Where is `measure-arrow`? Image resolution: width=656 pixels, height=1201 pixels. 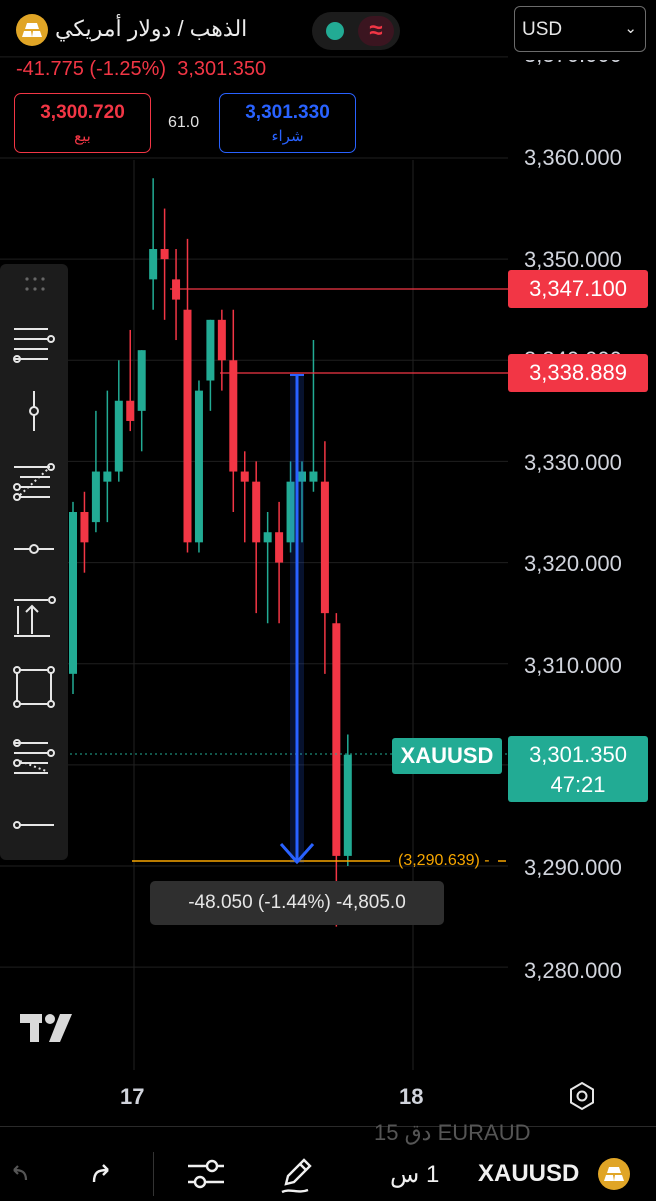 measure-arrow is located at coordinates (297, 619).